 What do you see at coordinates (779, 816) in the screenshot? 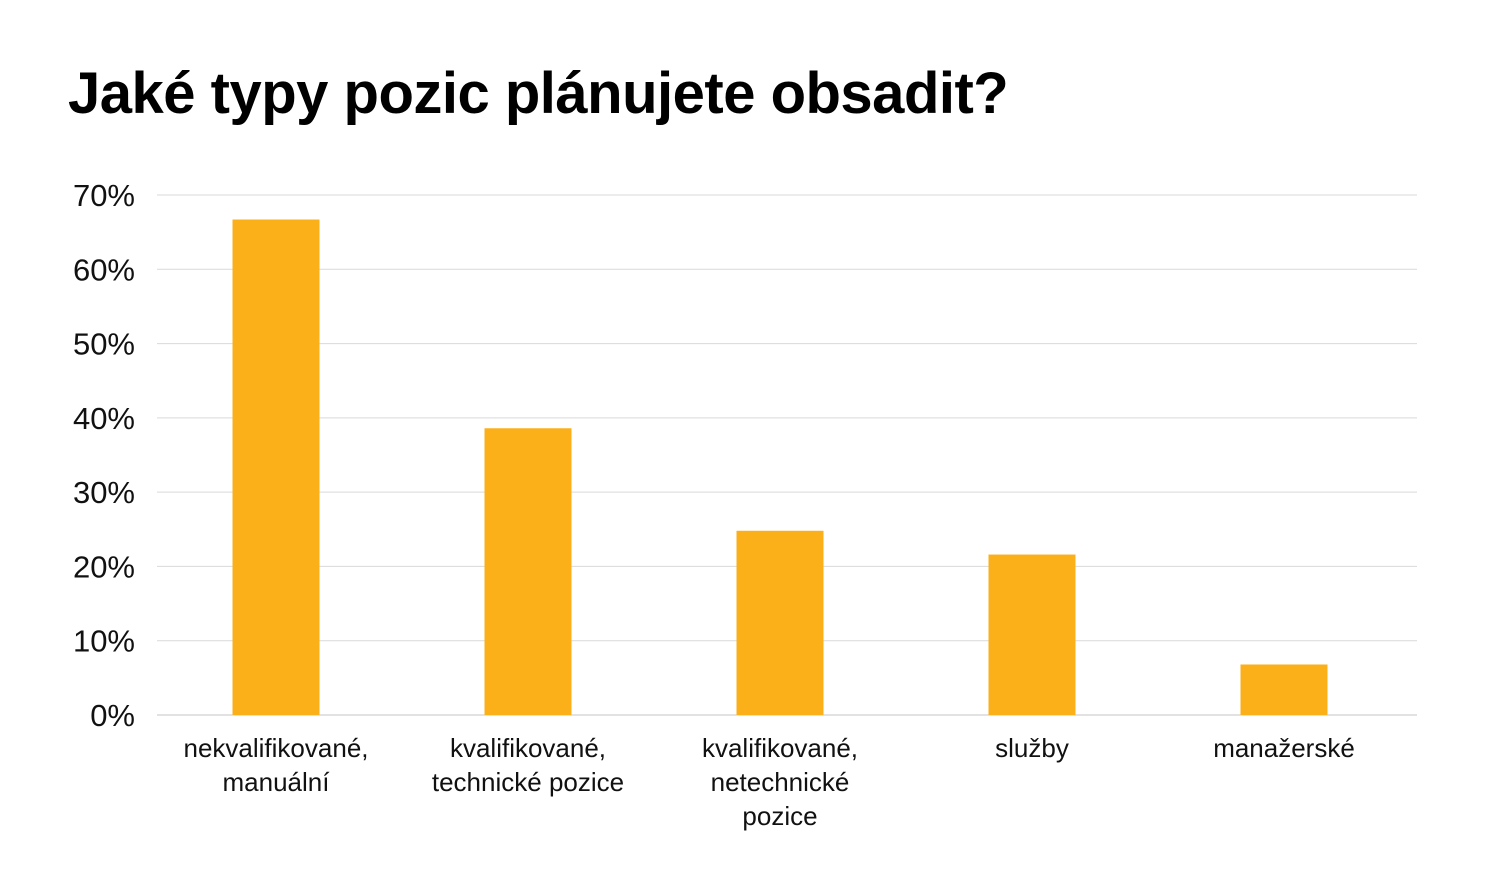
I see `x-category-label-line: pozice` at bounding box center [779, 816].